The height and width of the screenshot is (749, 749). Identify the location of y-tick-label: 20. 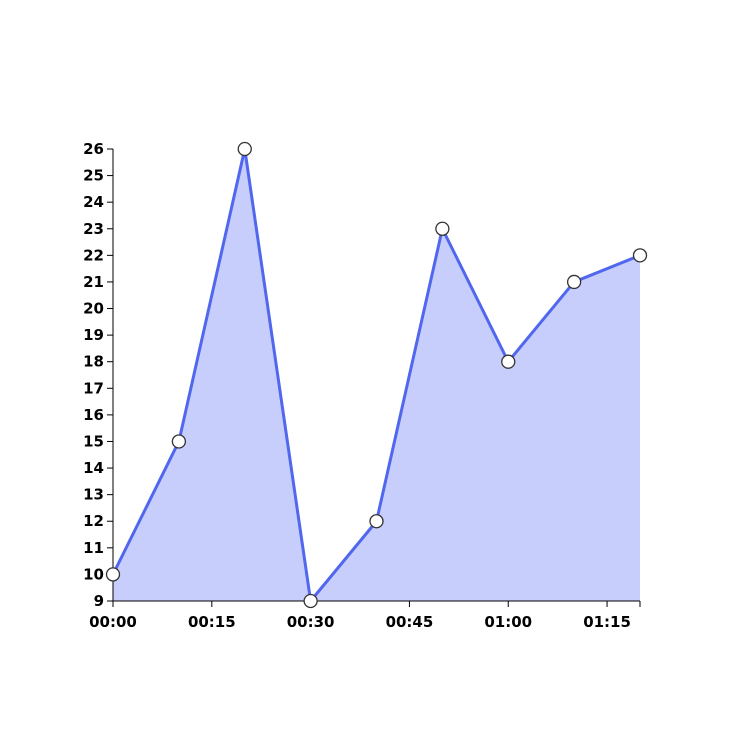
(93, 309).